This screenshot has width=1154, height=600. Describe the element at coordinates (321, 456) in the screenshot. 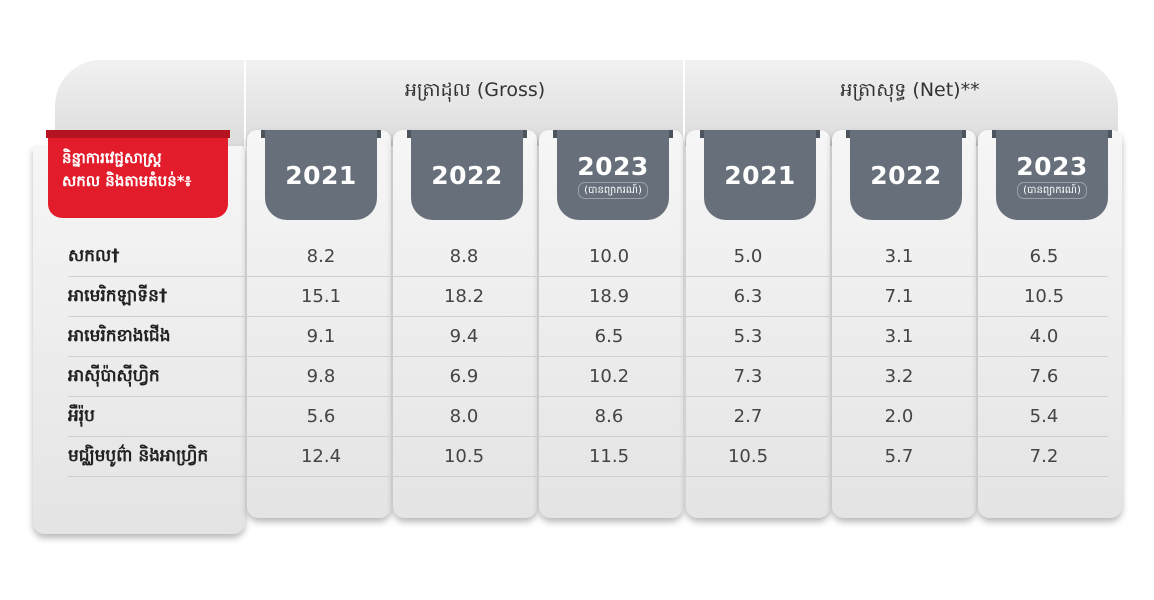

I see `value-cell: 12.4` at that location.